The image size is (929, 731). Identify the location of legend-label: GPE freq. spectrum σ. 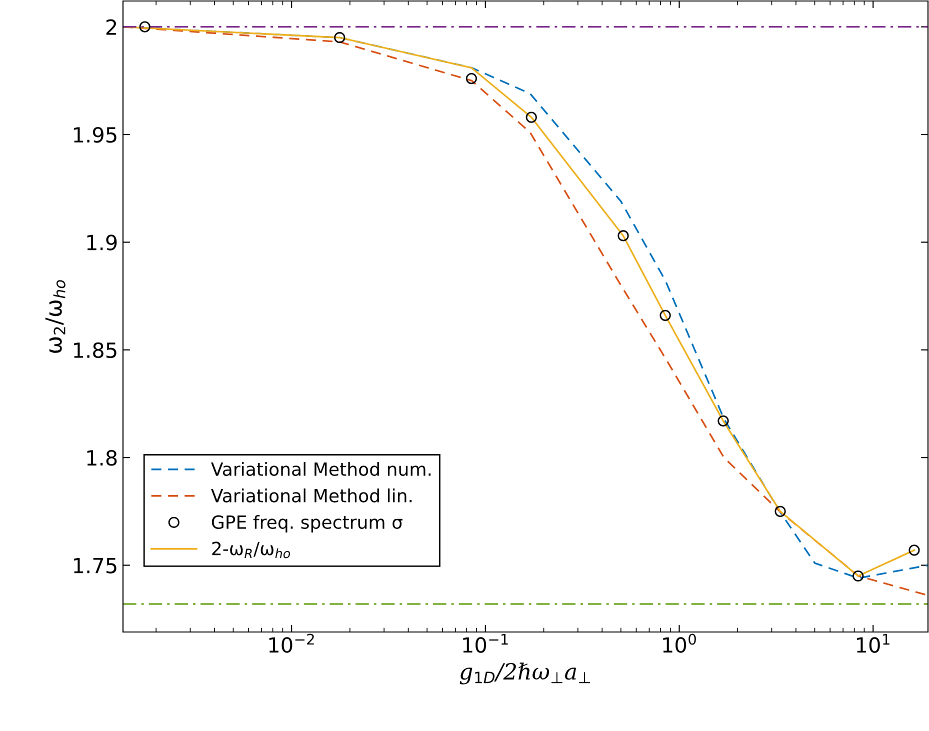
(307, 523).